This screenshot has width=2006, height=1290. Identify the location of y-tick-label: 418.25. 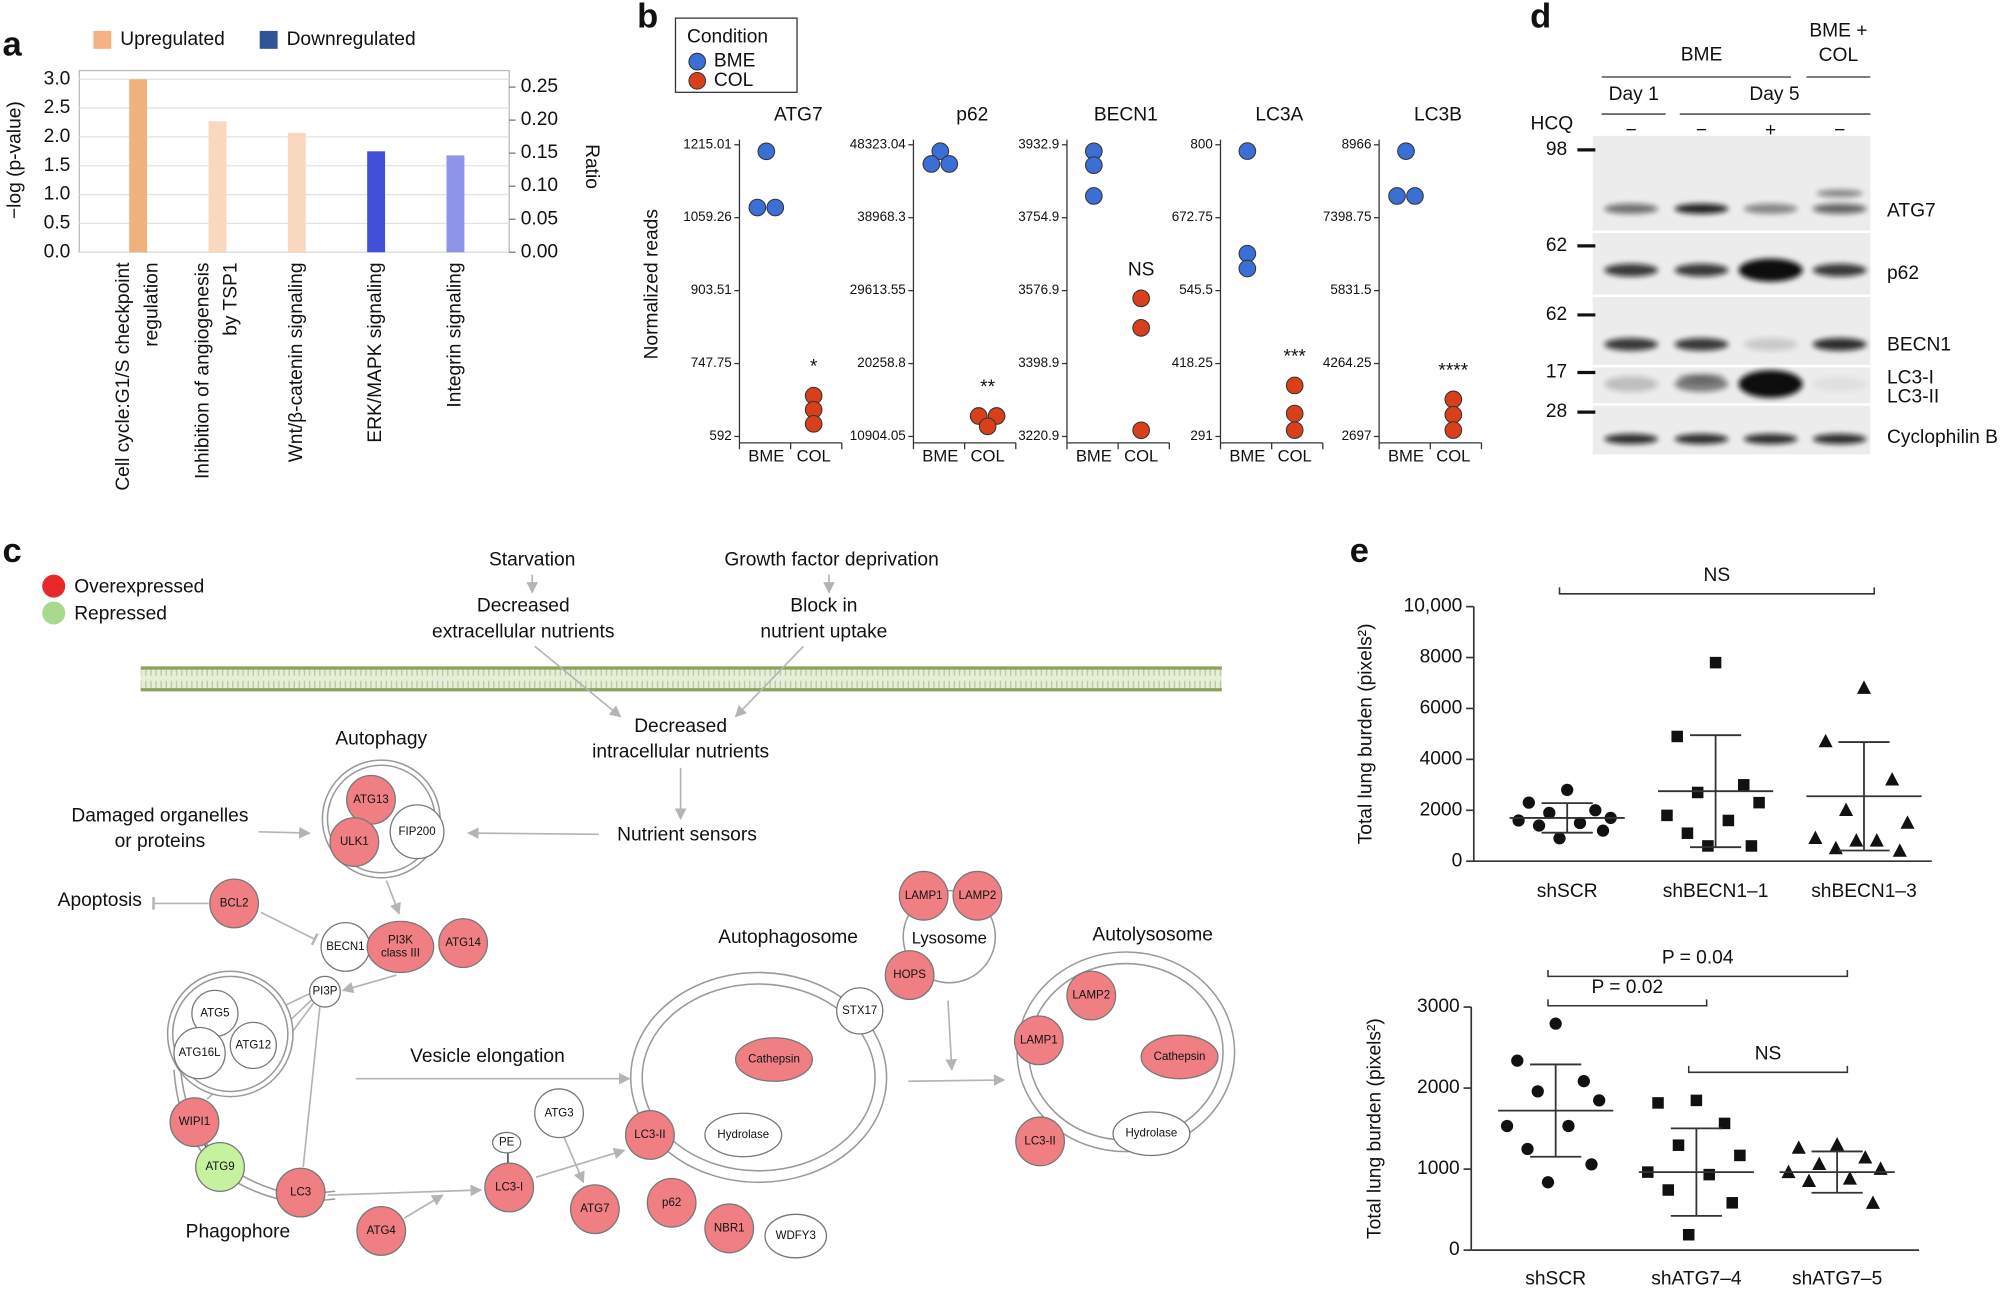
(1192, 362).